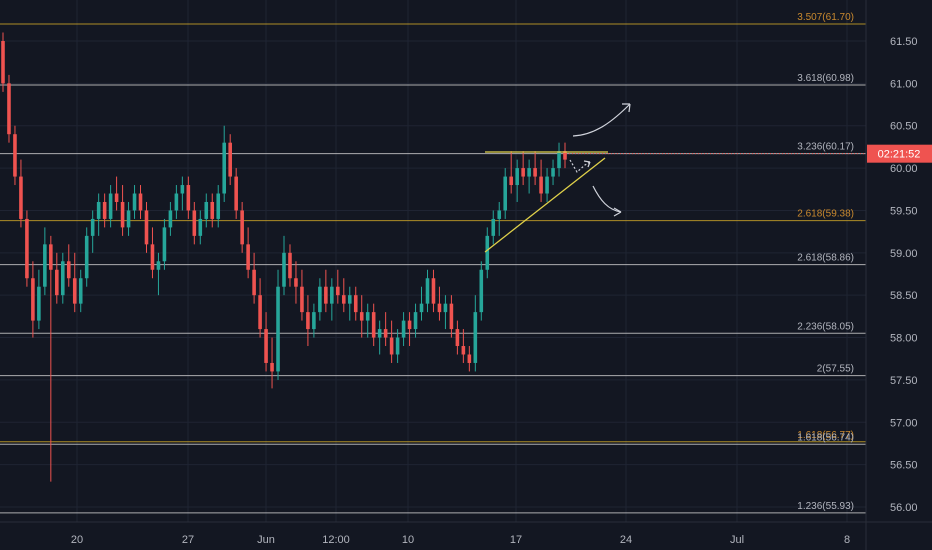  Describe the element at coordinates (904, 84) in the screenshot. I see `y-tick-label: 61.00` at that location.